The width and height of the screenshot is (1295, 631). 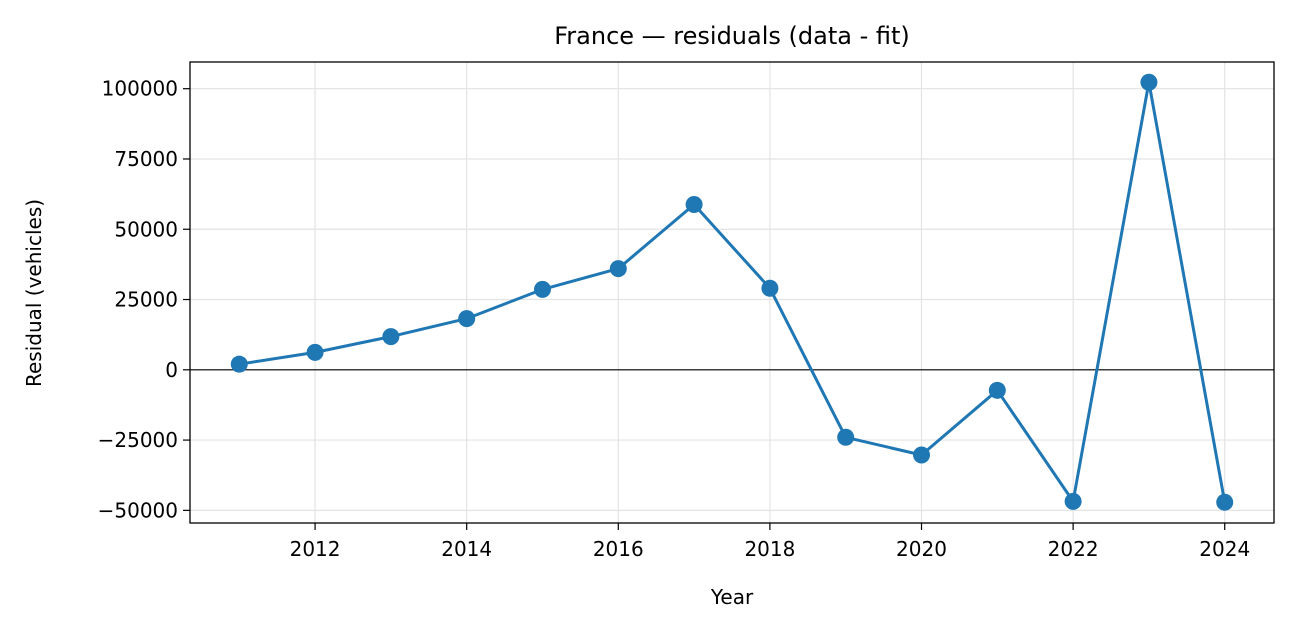 What do you see at coordinates (1224, 549) in the screenshot?
I see `x-tick-label: 2024` at bounding box center [1224, 549].